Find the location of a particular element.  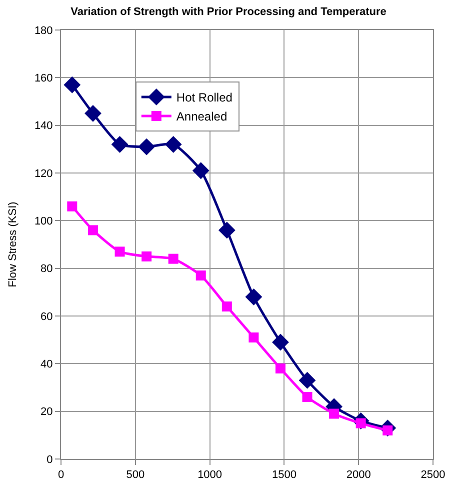

y-tick-label: 140 is located at coordinates (43, 126).